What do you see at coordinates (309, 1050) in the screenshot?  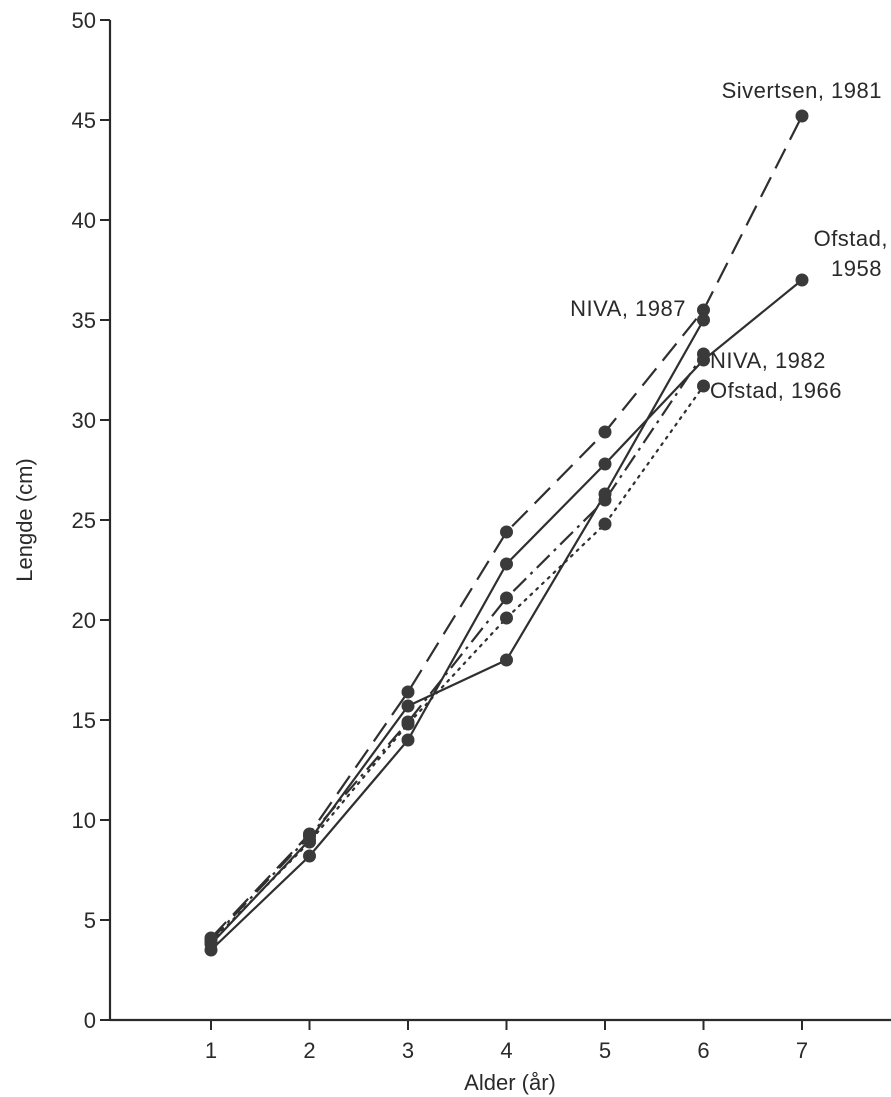 I see `x-tick-label: 2` at bounding box center [309, 1050].